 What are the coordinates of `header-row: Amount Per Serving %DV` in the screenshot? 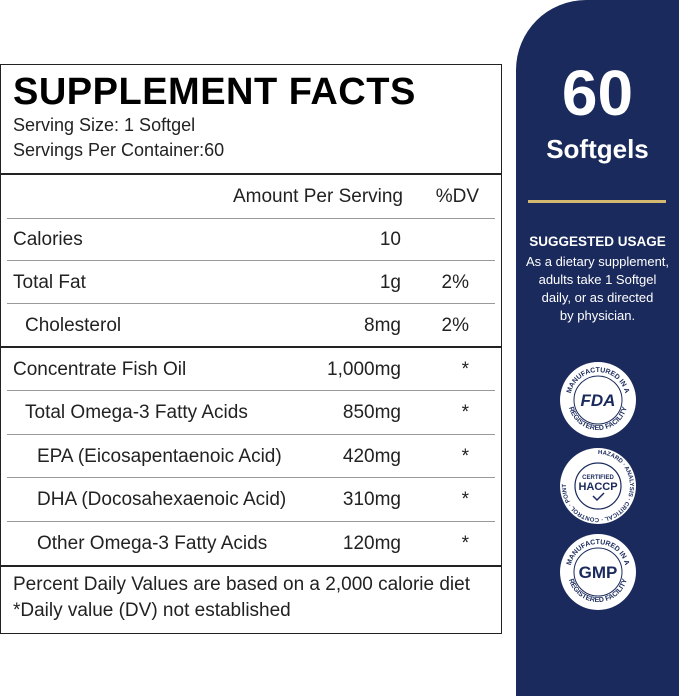 It's located at (251, 197).